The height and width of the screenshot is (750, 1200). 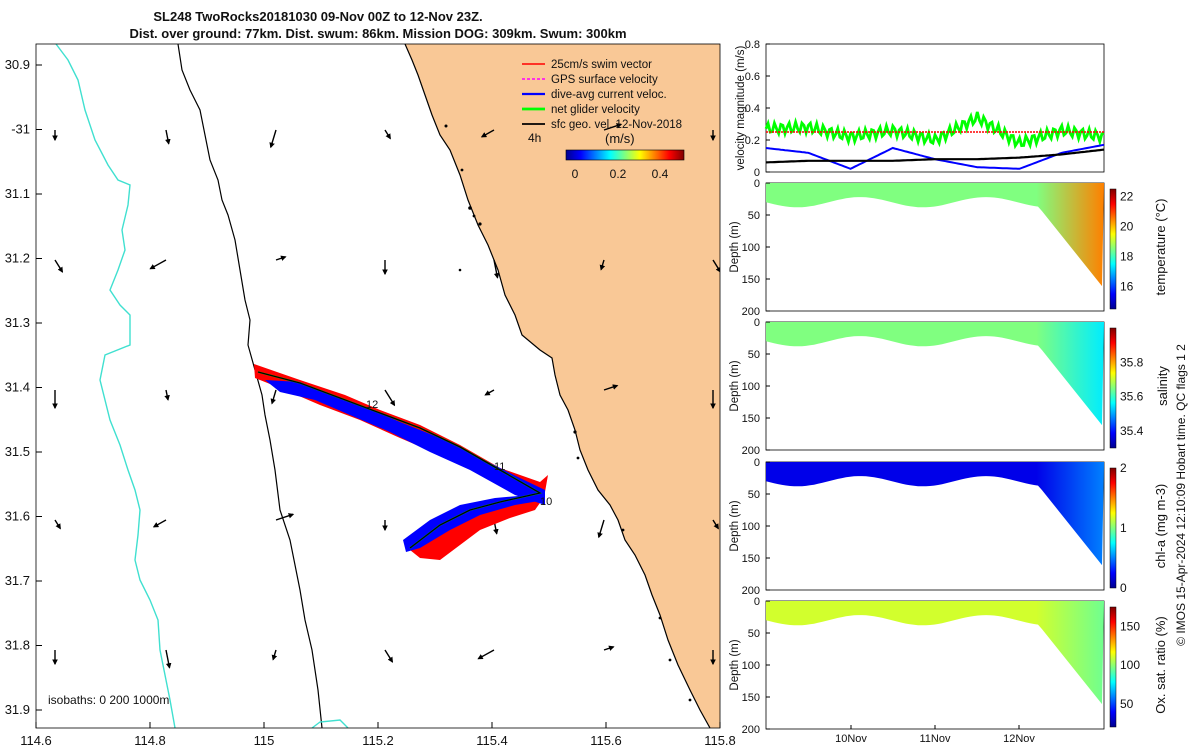 I want to click on oxygen-cb-ticklabel-0: 150, so click(x=1130, y=626).